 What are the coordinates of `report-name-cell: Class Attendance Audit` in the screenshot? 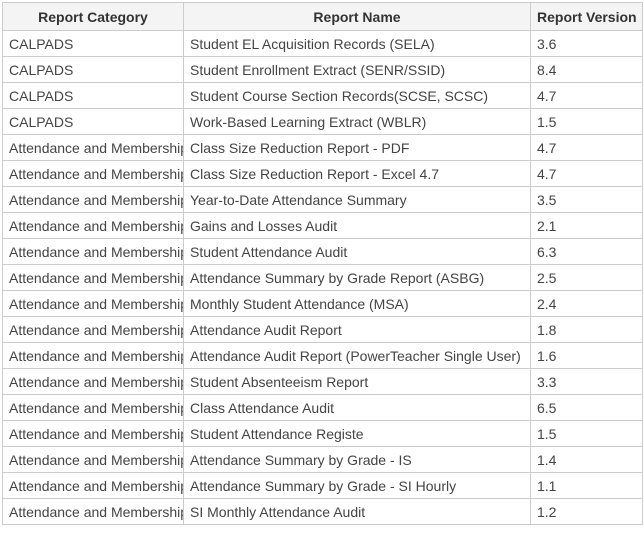 It's located at (357, 407).